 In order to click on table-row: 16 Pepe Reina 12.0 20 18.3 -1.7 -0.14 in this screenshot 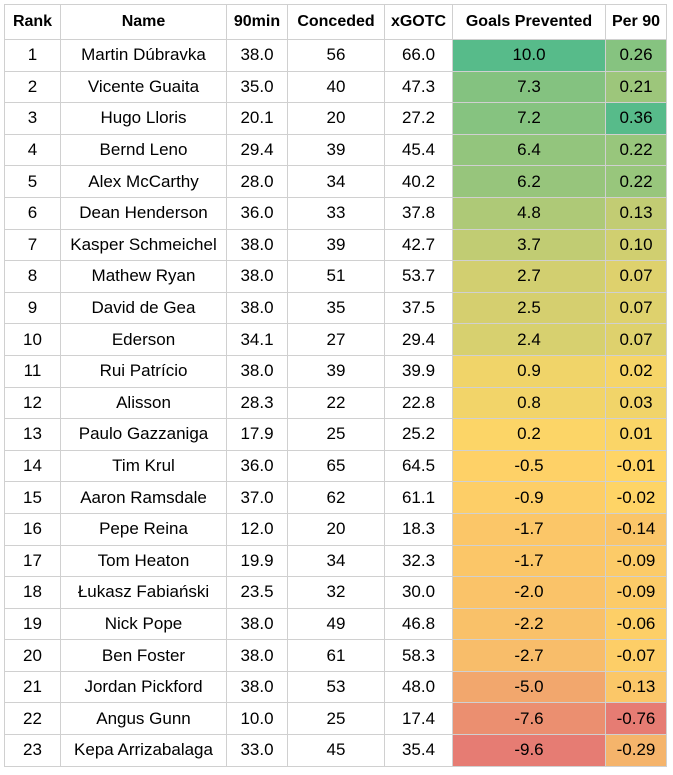, I will do `click(335, 529)`.